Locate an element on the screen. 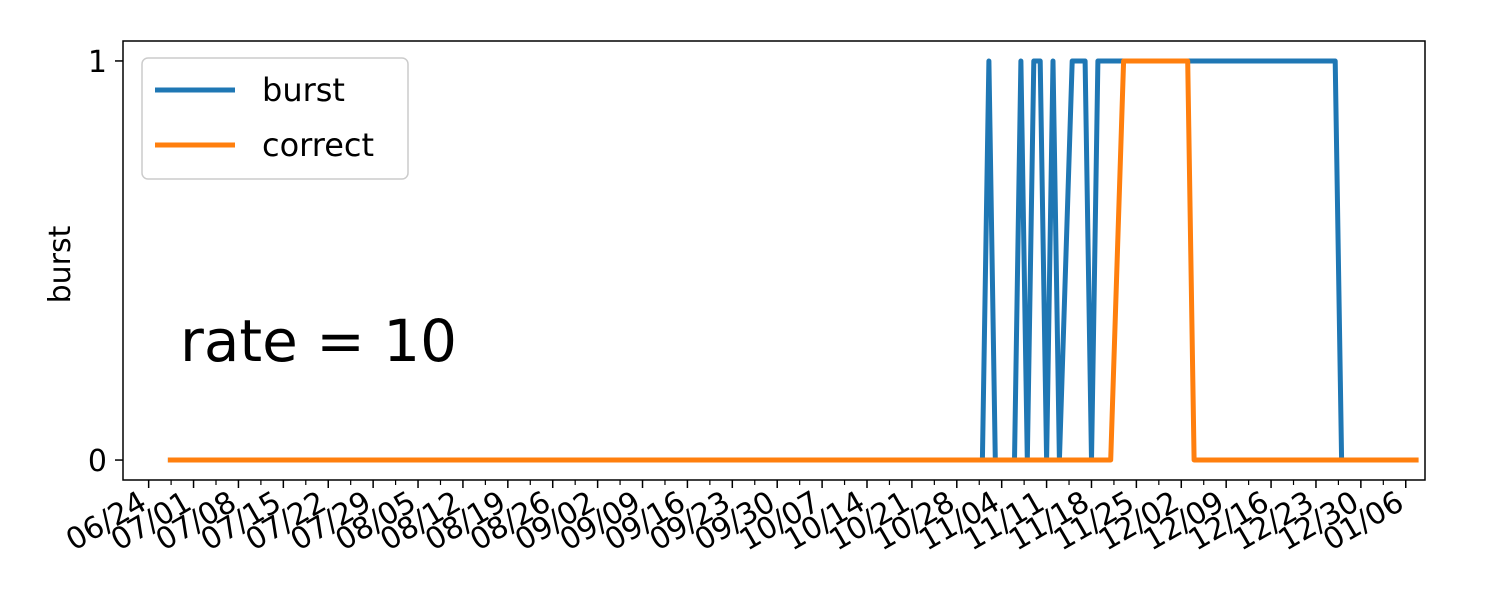 The height and width of the screenshot is (600, 1500). legend: burst correct is located at coordinates (275, 118).